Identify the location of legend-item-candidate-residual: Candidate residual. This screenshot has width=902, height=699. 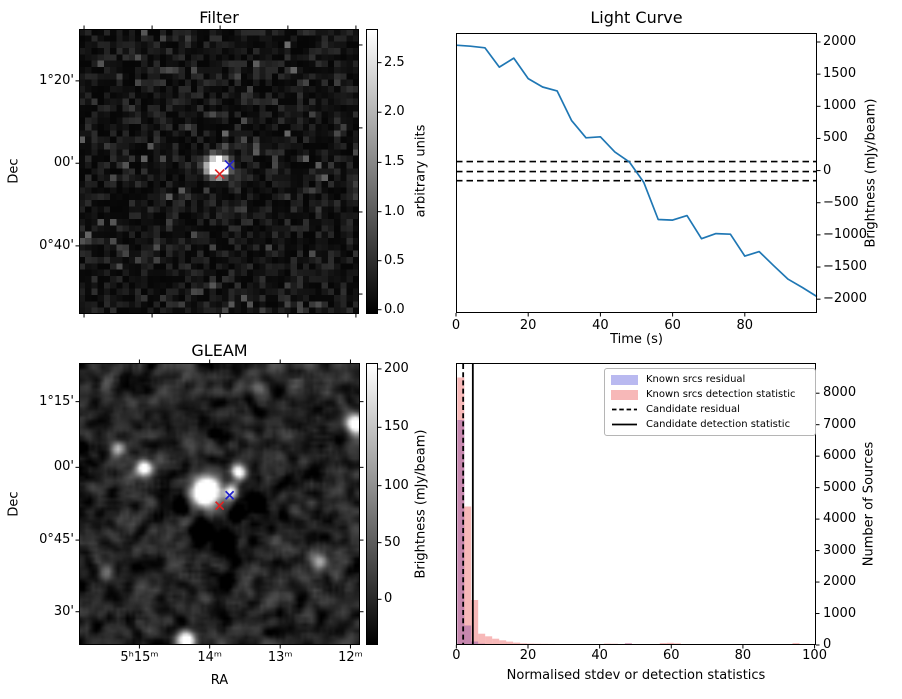
(710, 409).